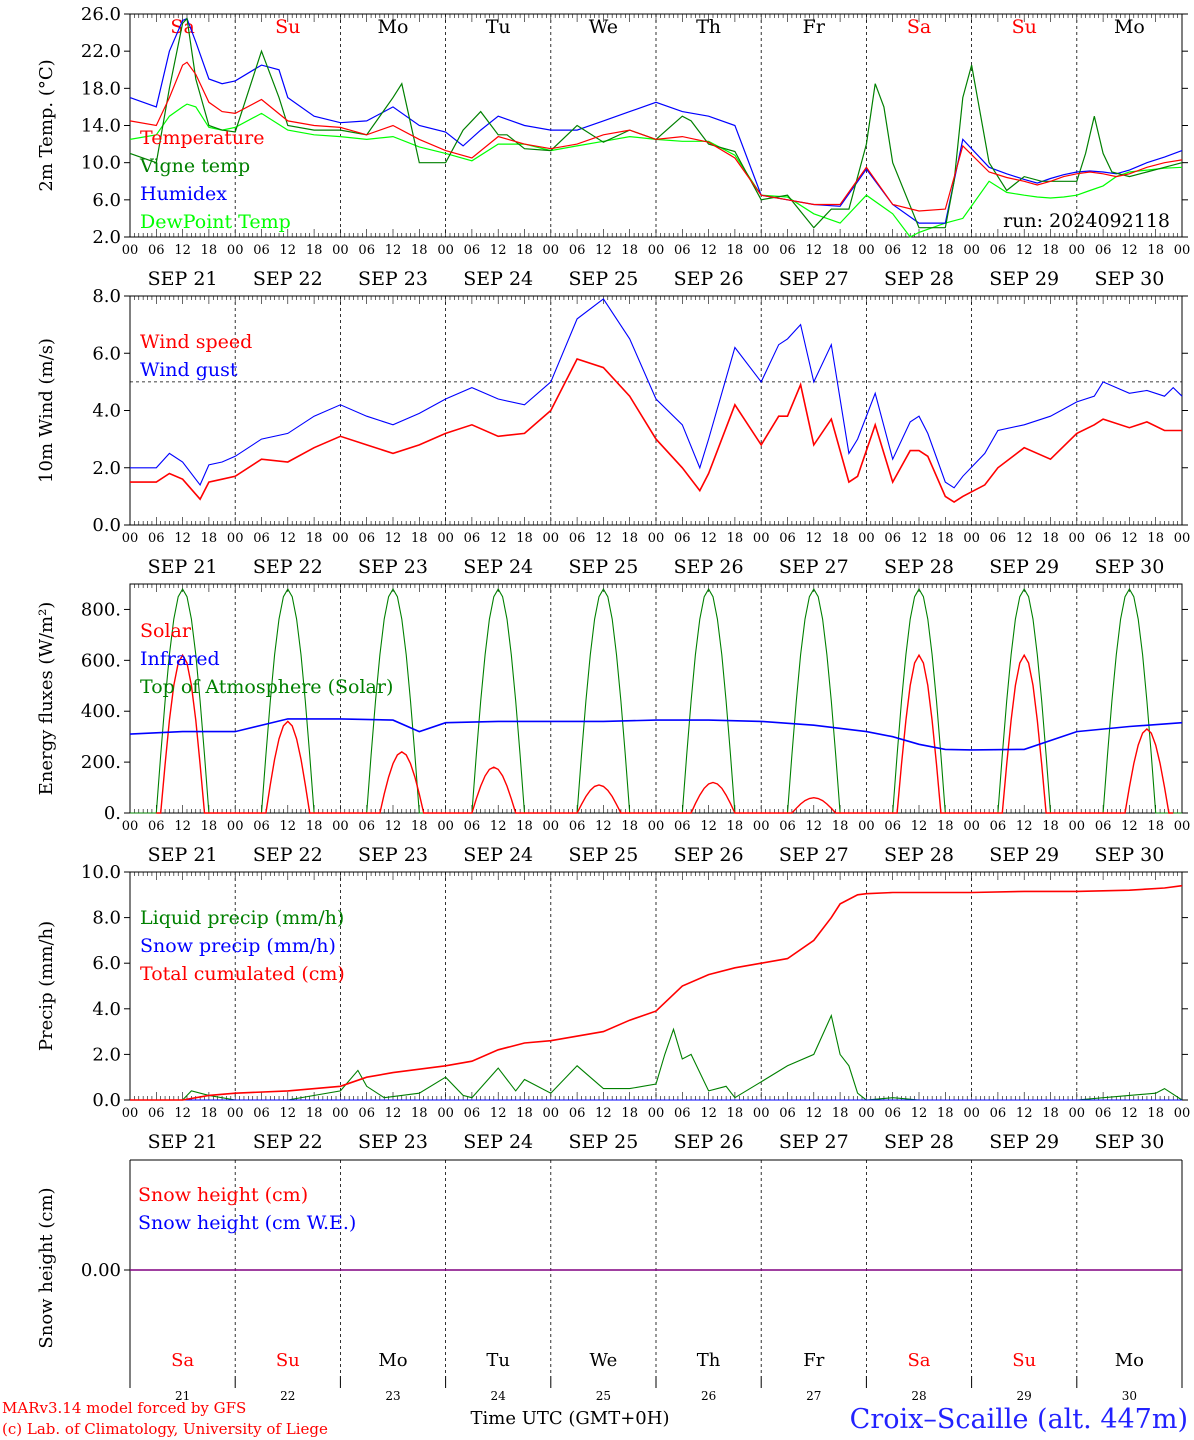 The height and width of the screenshot is (1440, 1194). I want to click on wind-panel-hour-label: 06, so click(577, 538).